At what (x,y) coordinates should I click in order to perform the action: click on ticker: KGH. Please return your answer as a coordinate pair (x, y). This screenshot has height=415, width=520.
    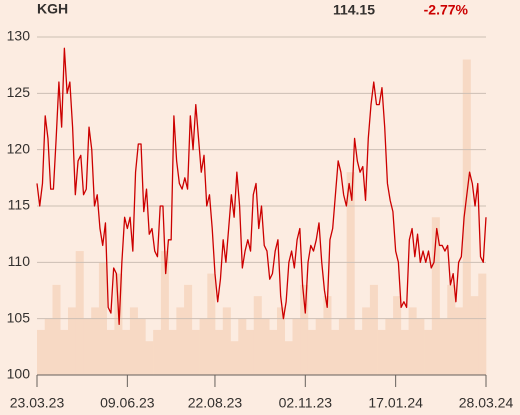
    Looking at the image, I should click on (52, 9).